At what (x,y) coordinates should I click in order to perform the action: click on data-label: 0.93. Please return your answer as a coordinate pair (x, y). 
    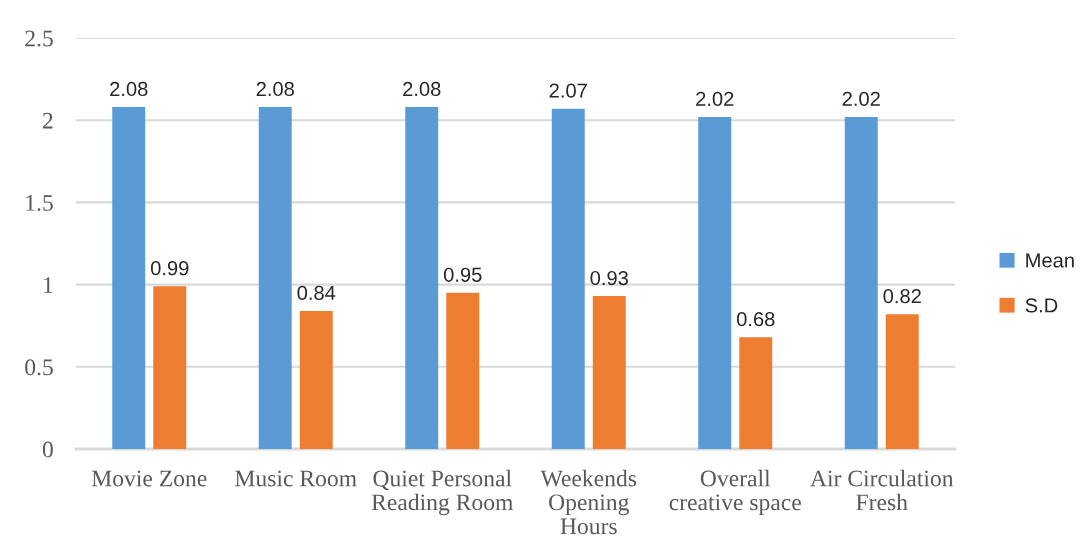
    Looking at the image, I should click on (609, 278).